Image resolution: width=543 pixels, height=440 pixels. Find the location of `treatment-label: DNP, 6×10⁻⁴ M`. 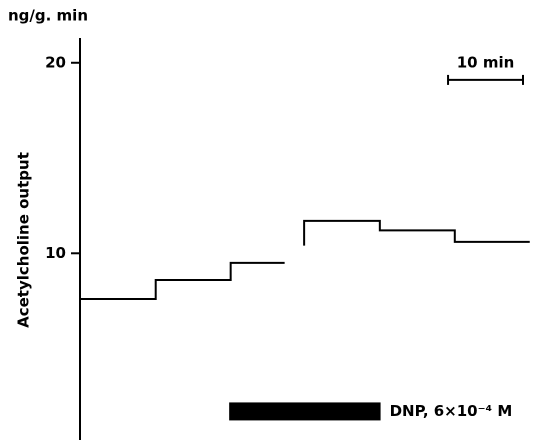

treatment-label: DNP, 6×10⁻⁴ M is located at coordinates (451, 411).